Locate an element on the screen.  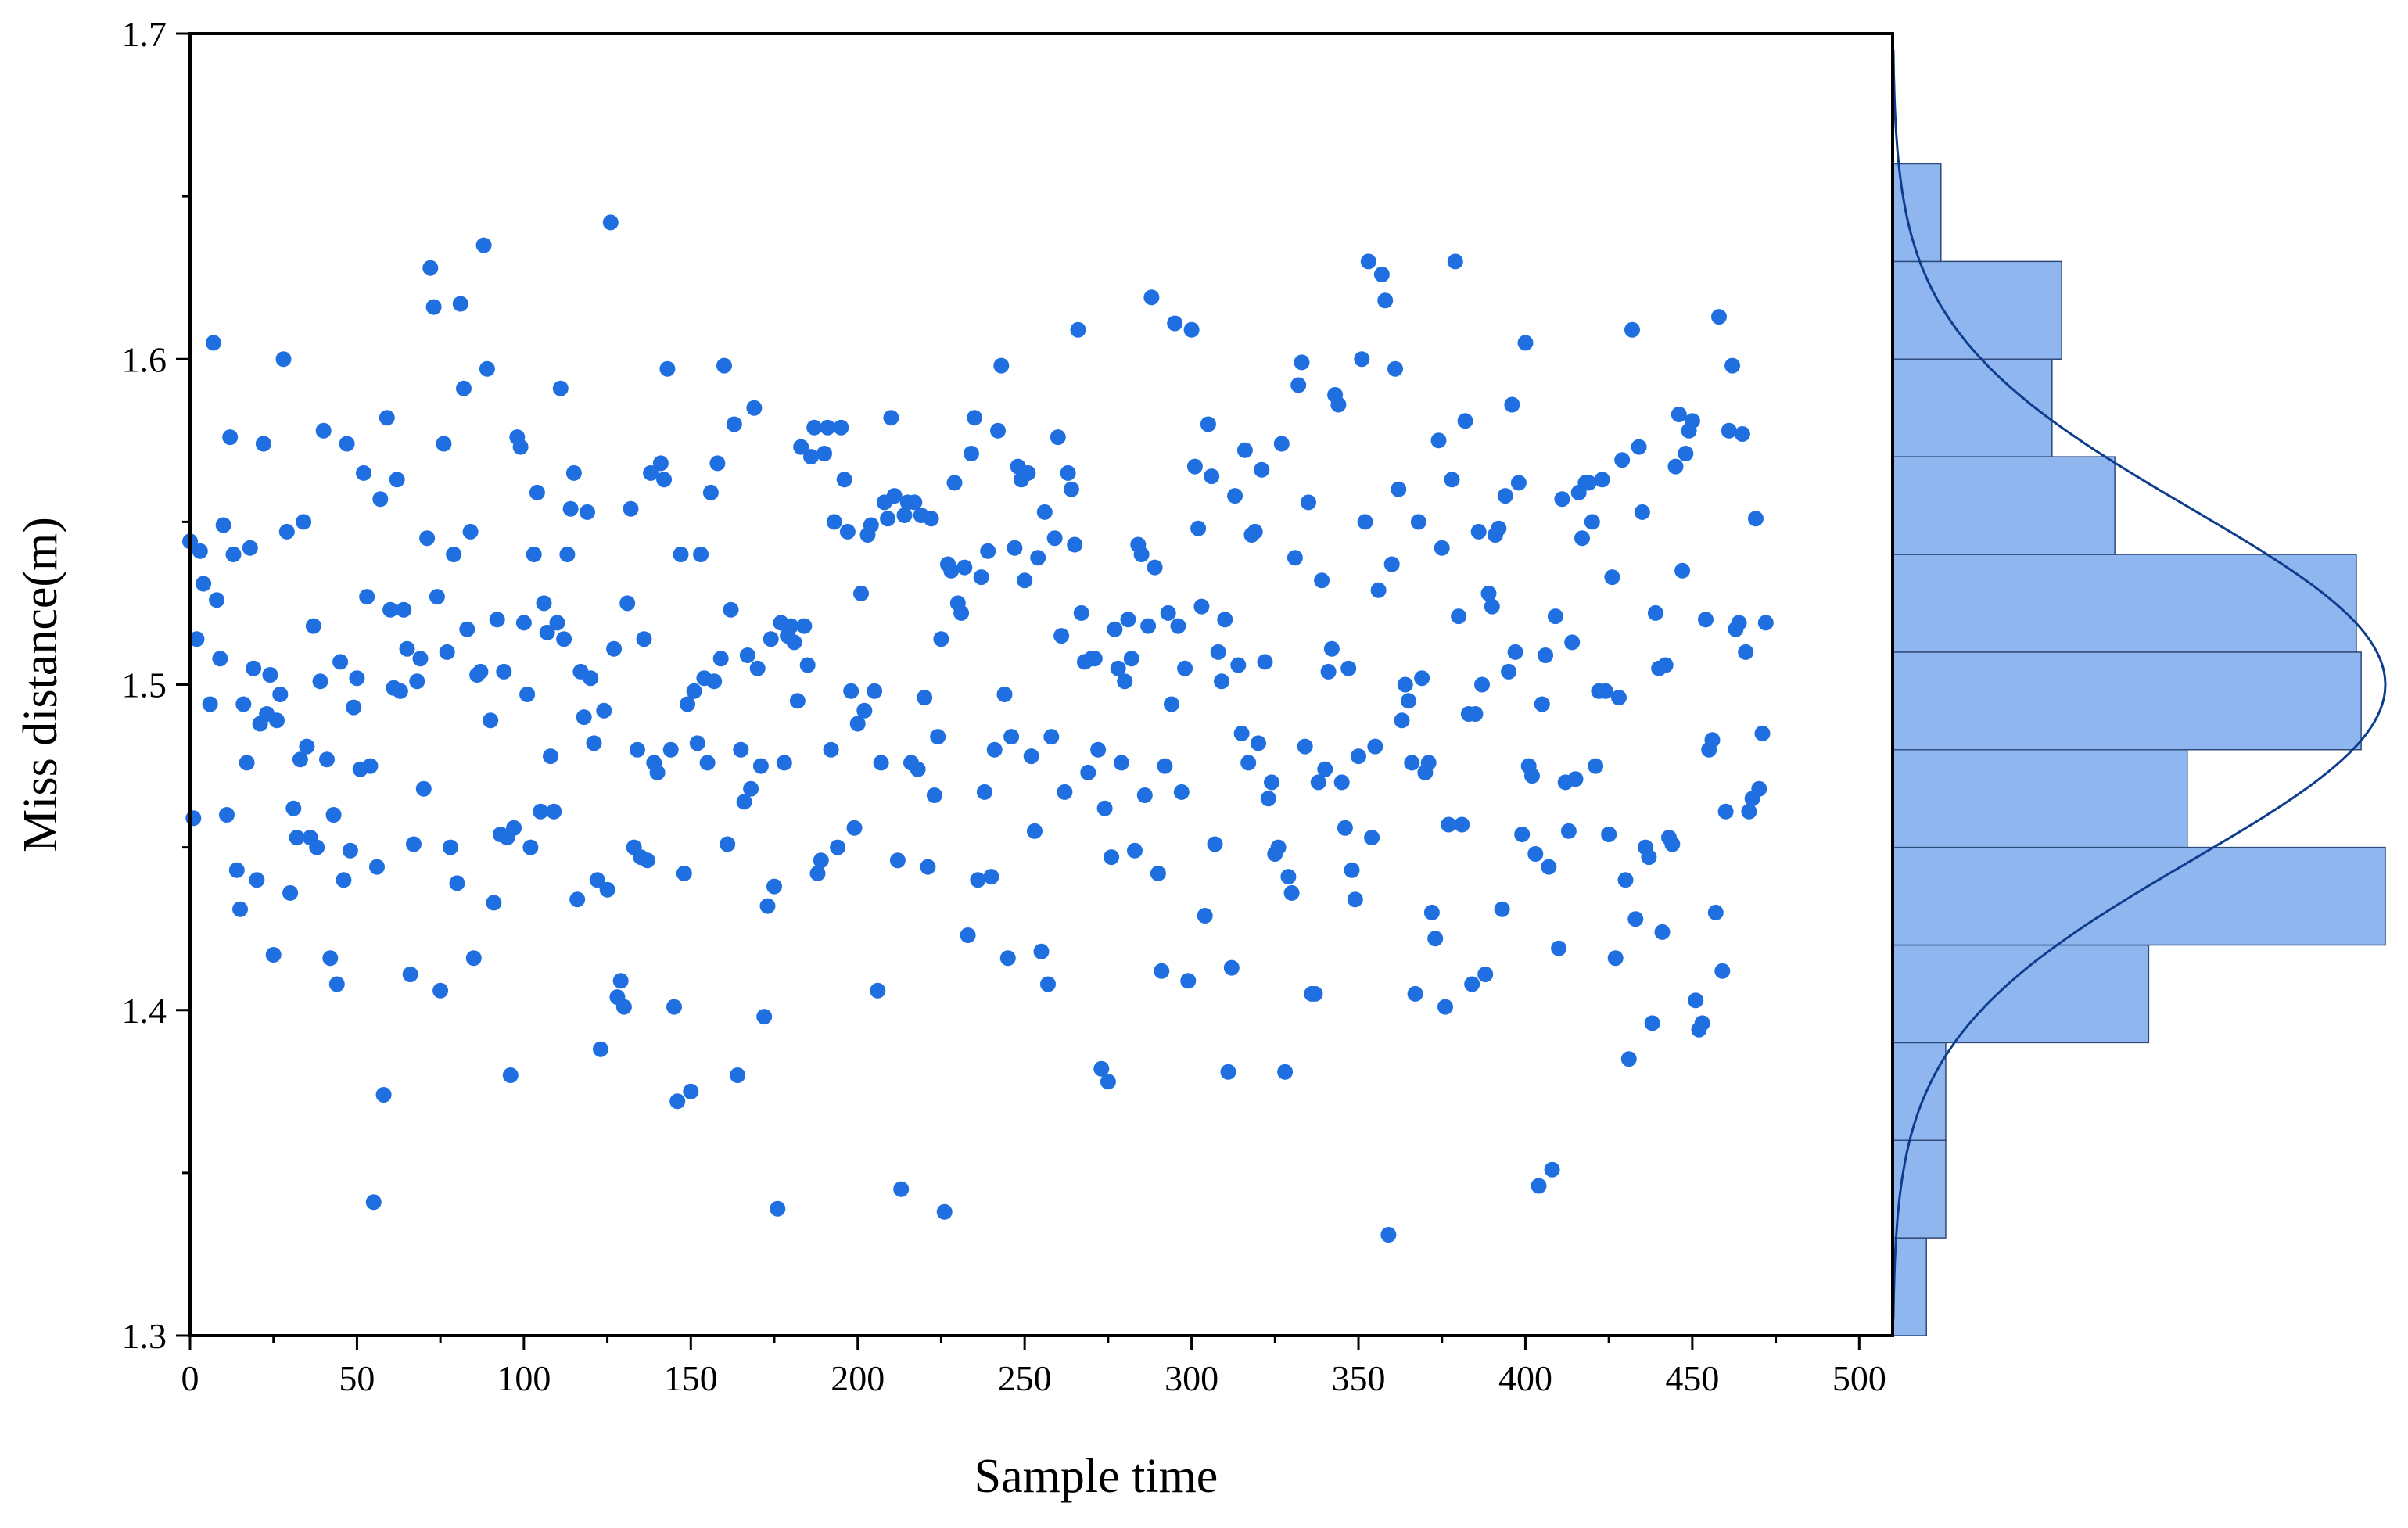
x-tick-label: 0 is located at coordinates (190, 1378).